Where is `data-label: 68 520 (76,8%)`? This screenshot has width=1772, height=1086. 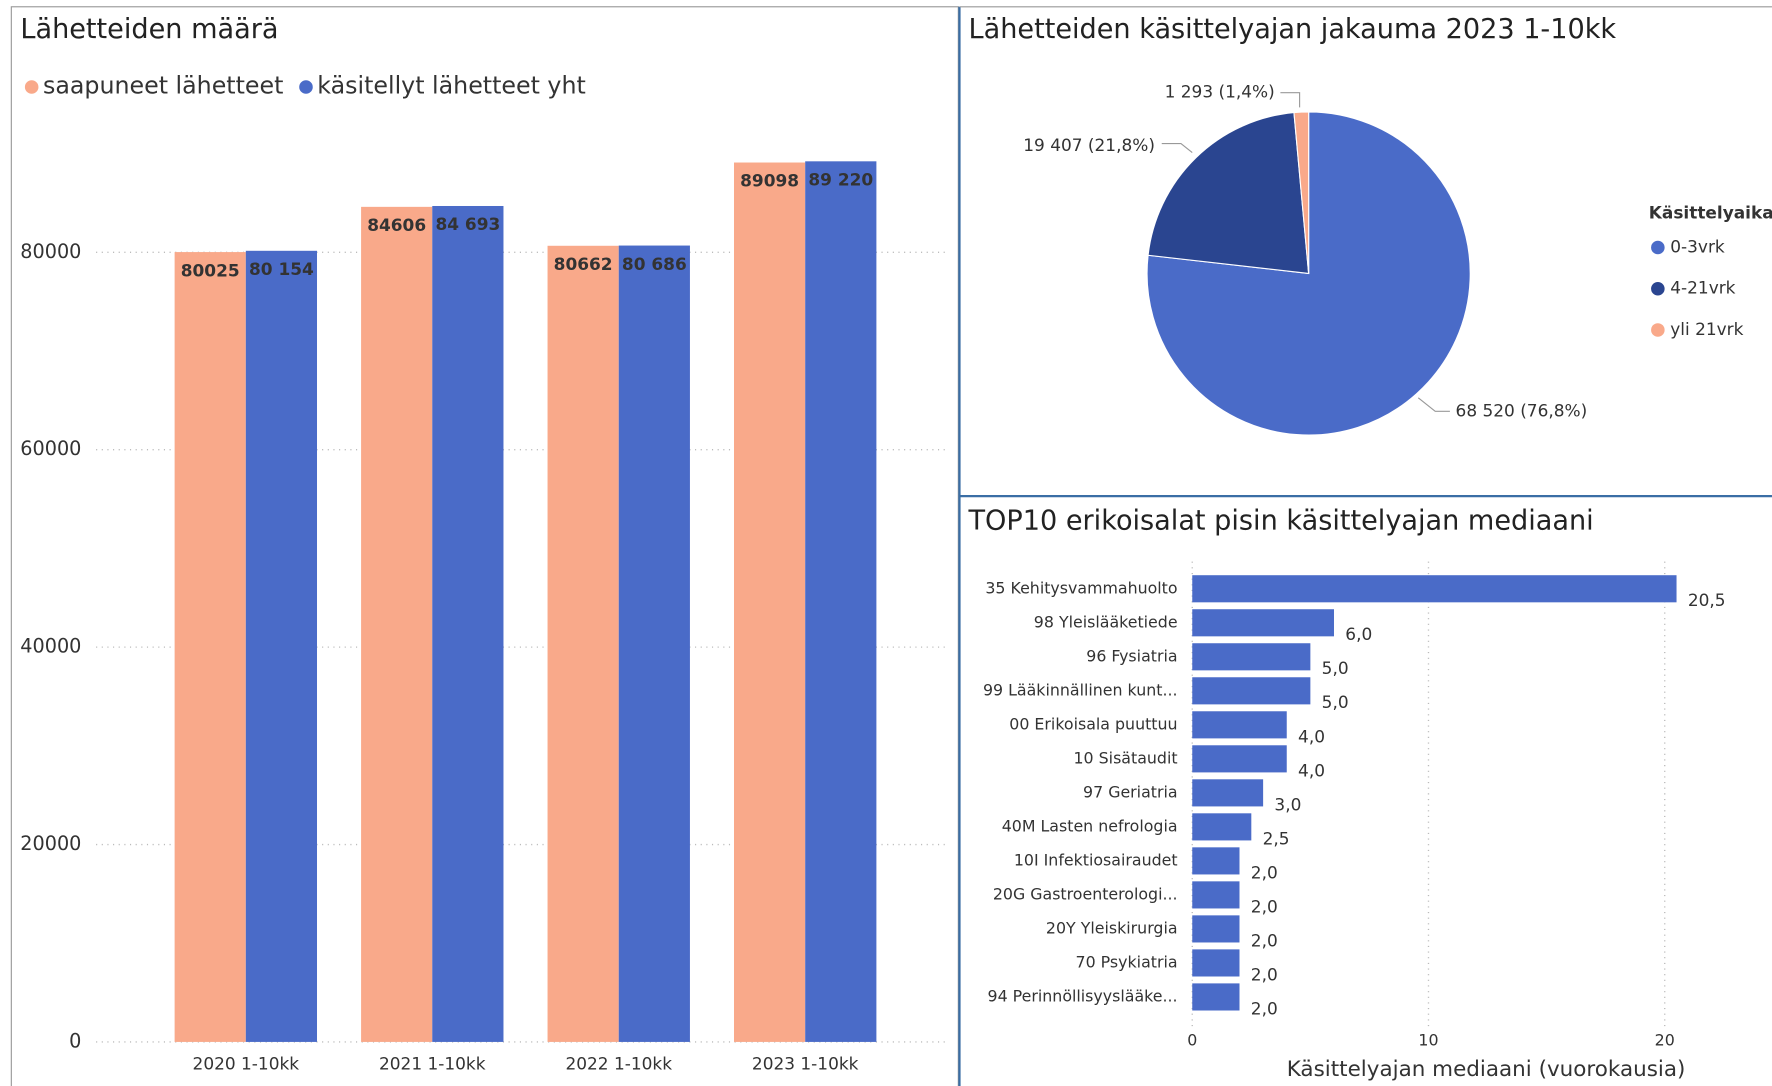
data-label: 68 520 (76,8%) is located at coordinates (1522, 410).